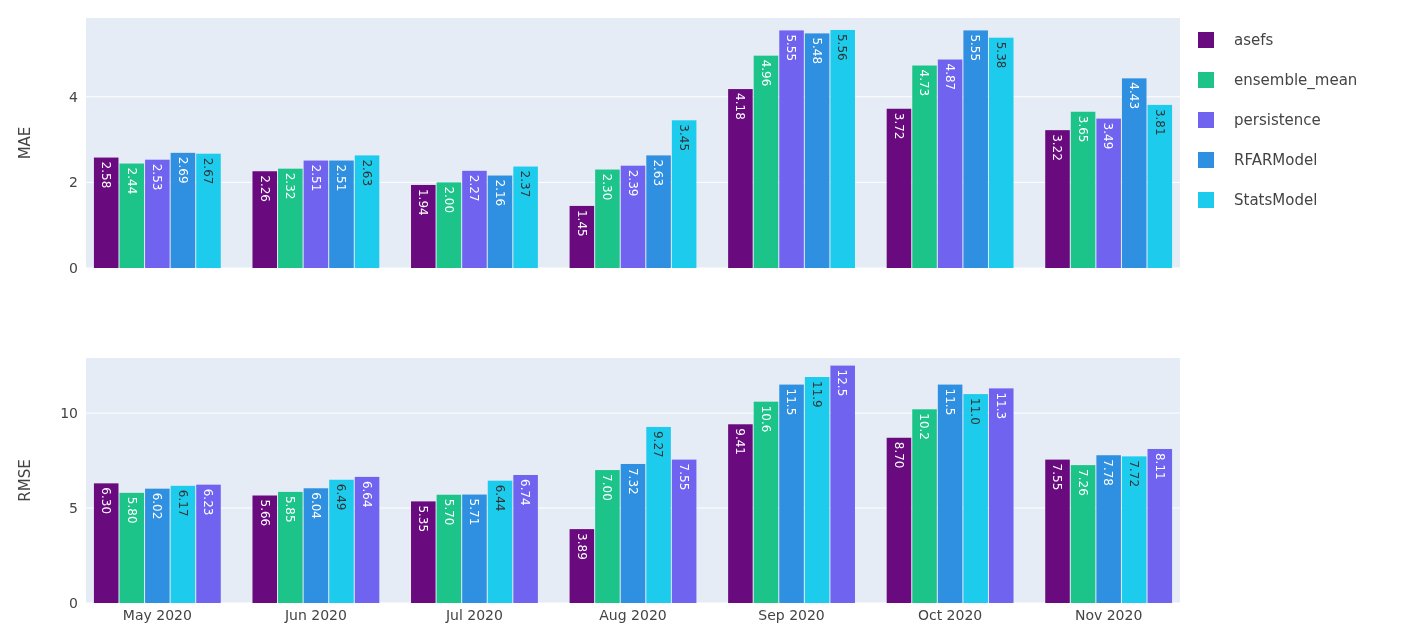 This screenshot has height=637, width=1406. What do you see at coordinates (474, 512) in the screenshot?
I see `data-label: 5.71` at bounding box center [474, 512].